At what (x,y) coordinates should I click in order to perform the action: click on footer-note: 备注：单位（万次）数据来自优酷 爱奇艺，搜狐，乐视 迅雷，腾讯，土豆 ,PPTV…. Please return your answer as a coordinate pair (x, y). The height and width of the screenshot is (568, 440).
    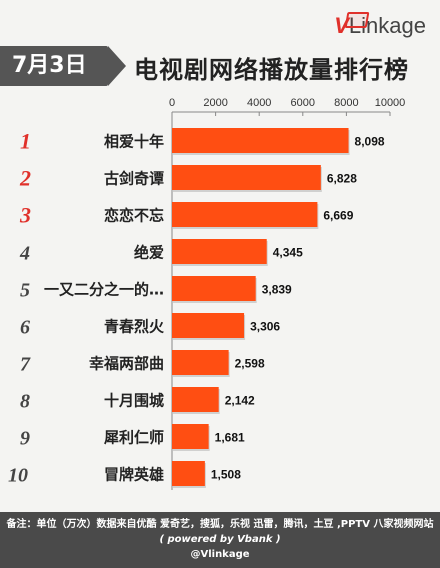
    Looking at the image, I should click on (220, 524).